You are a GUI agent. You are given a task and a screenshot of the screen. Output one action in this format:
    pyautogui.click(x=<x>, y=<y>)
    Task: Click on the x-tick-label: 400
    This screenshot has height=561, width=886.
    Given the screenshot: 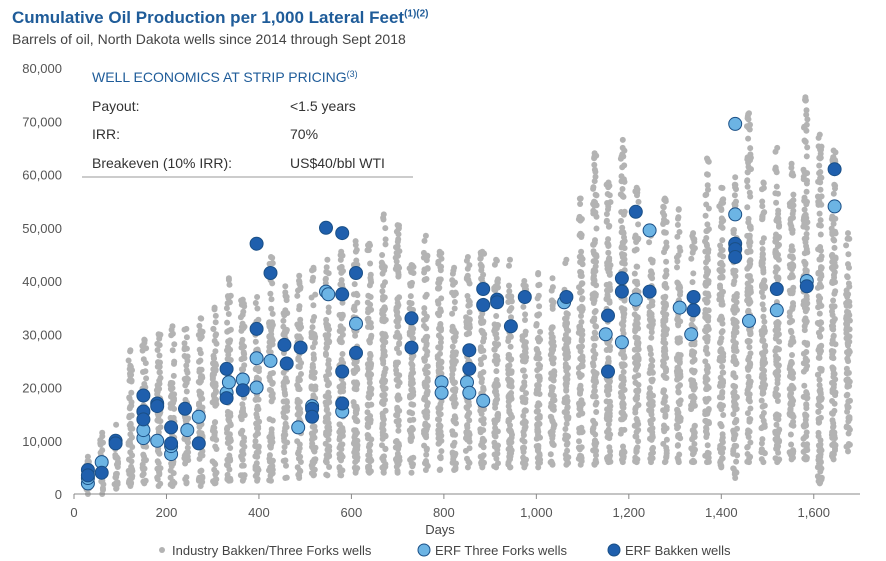 What is the action you would take?
    pyautogui.click(x=259, y=512)
    